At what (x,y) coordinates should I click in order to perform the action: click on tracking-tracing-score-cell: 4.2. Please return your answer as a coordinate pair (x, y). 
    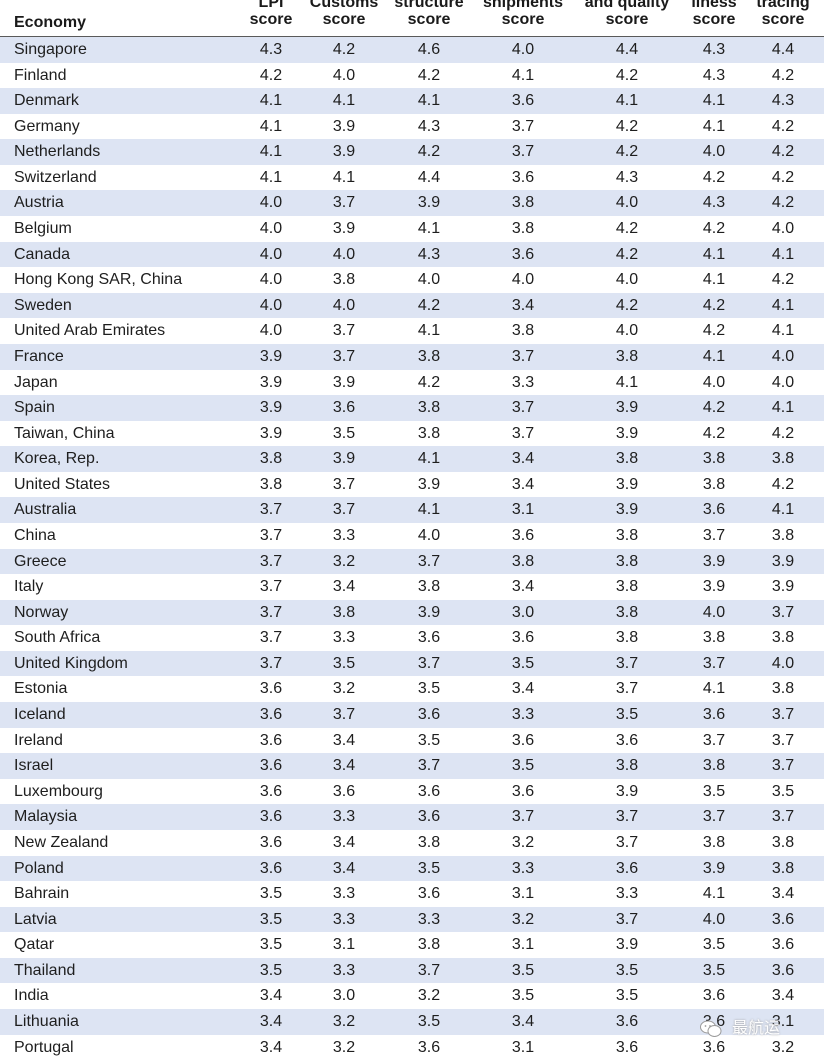
    Looking at the image, I should click on (783, 433).